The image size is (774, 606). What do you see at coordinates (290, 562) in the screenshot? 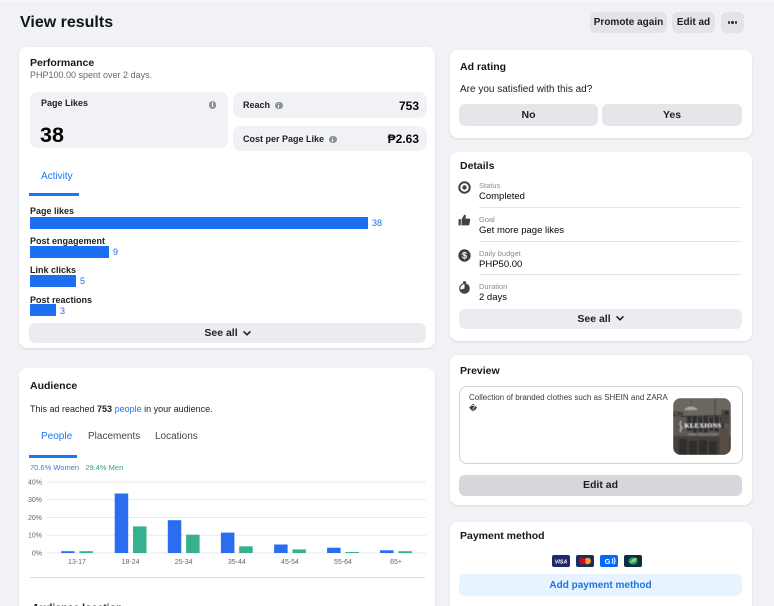
I see `svg-text: 45-54` at bounding box center [290, 562].